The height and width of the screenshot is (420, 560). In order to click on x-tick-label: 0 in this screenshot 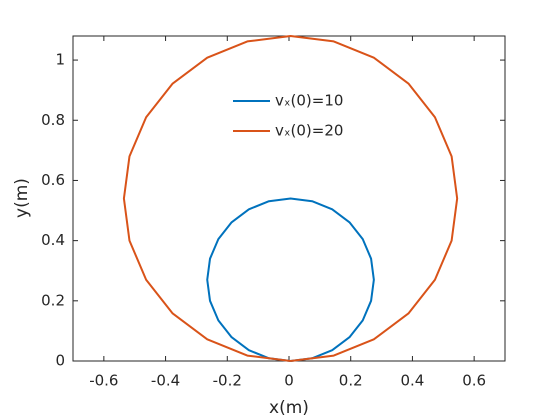, I will do `click(289, 381)`.